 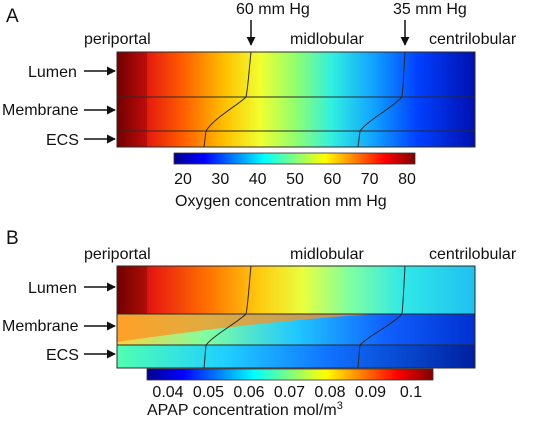 I want to click on panel-a-colorbar-tick-6: 80, so click(x=407, y=179).